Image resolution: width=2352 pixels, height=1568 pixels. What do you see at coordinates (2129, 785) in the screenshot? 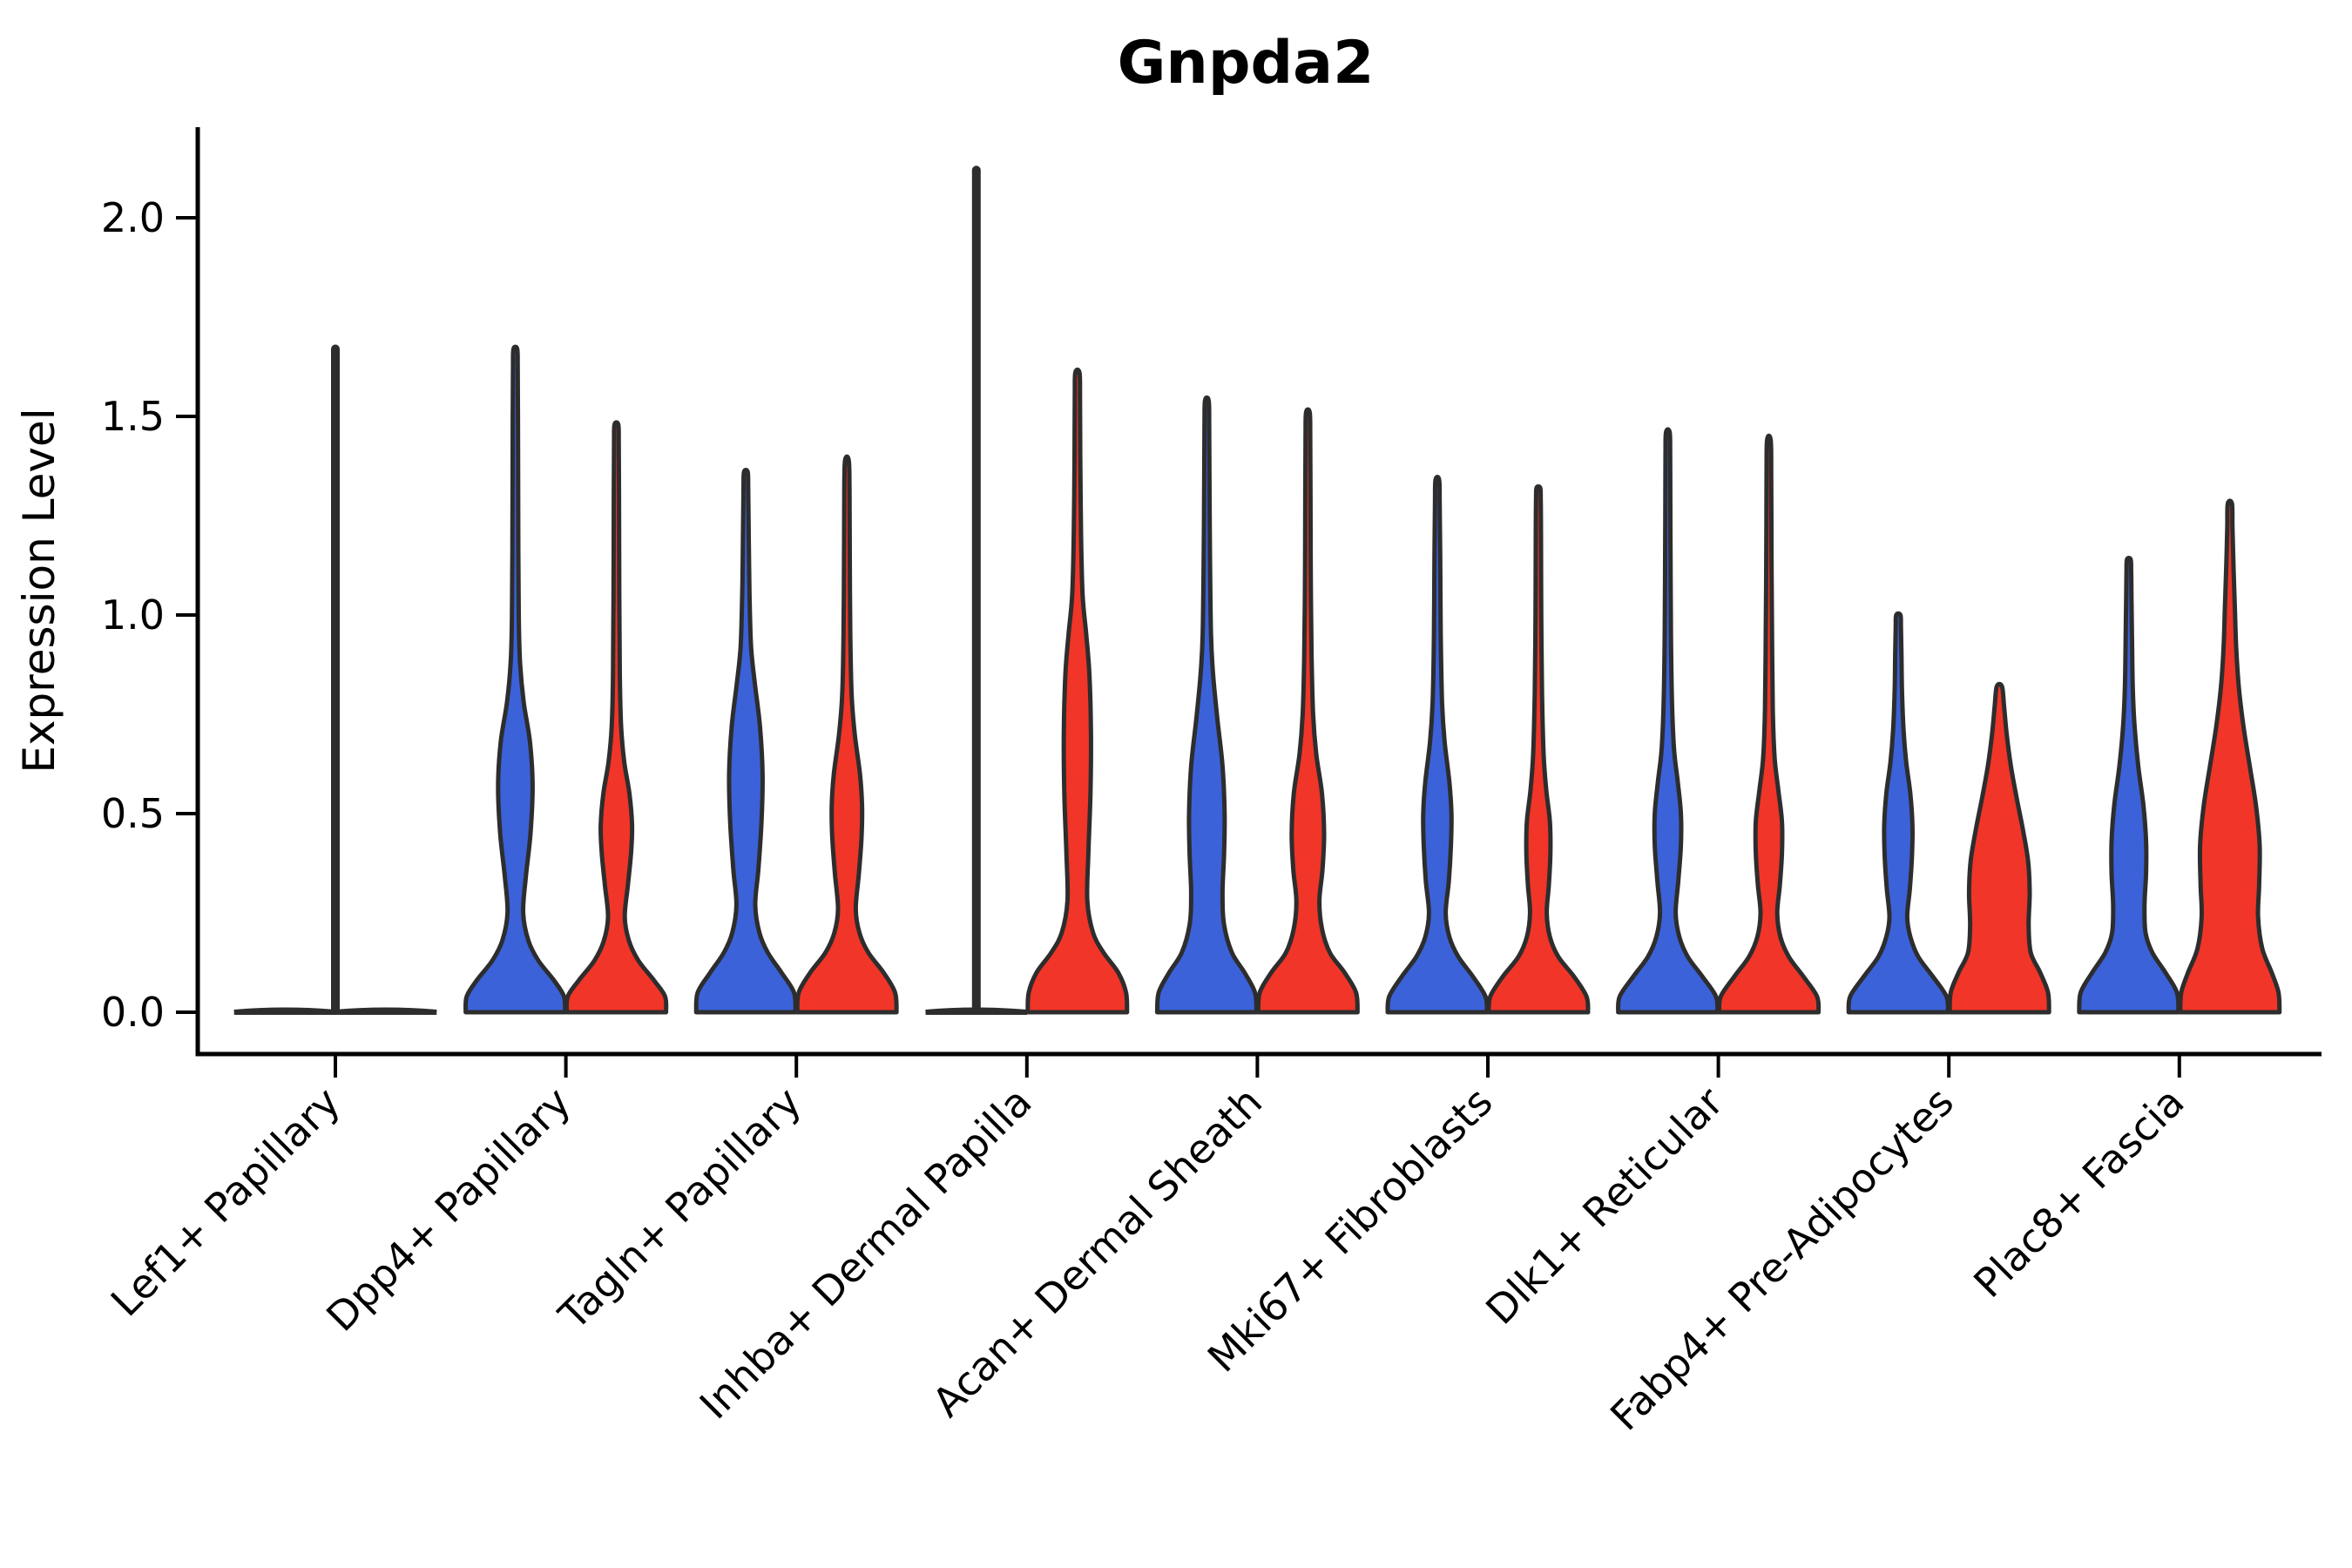
I see `violin-plac8-fascia-blue` at bounding box center [2129, 785].